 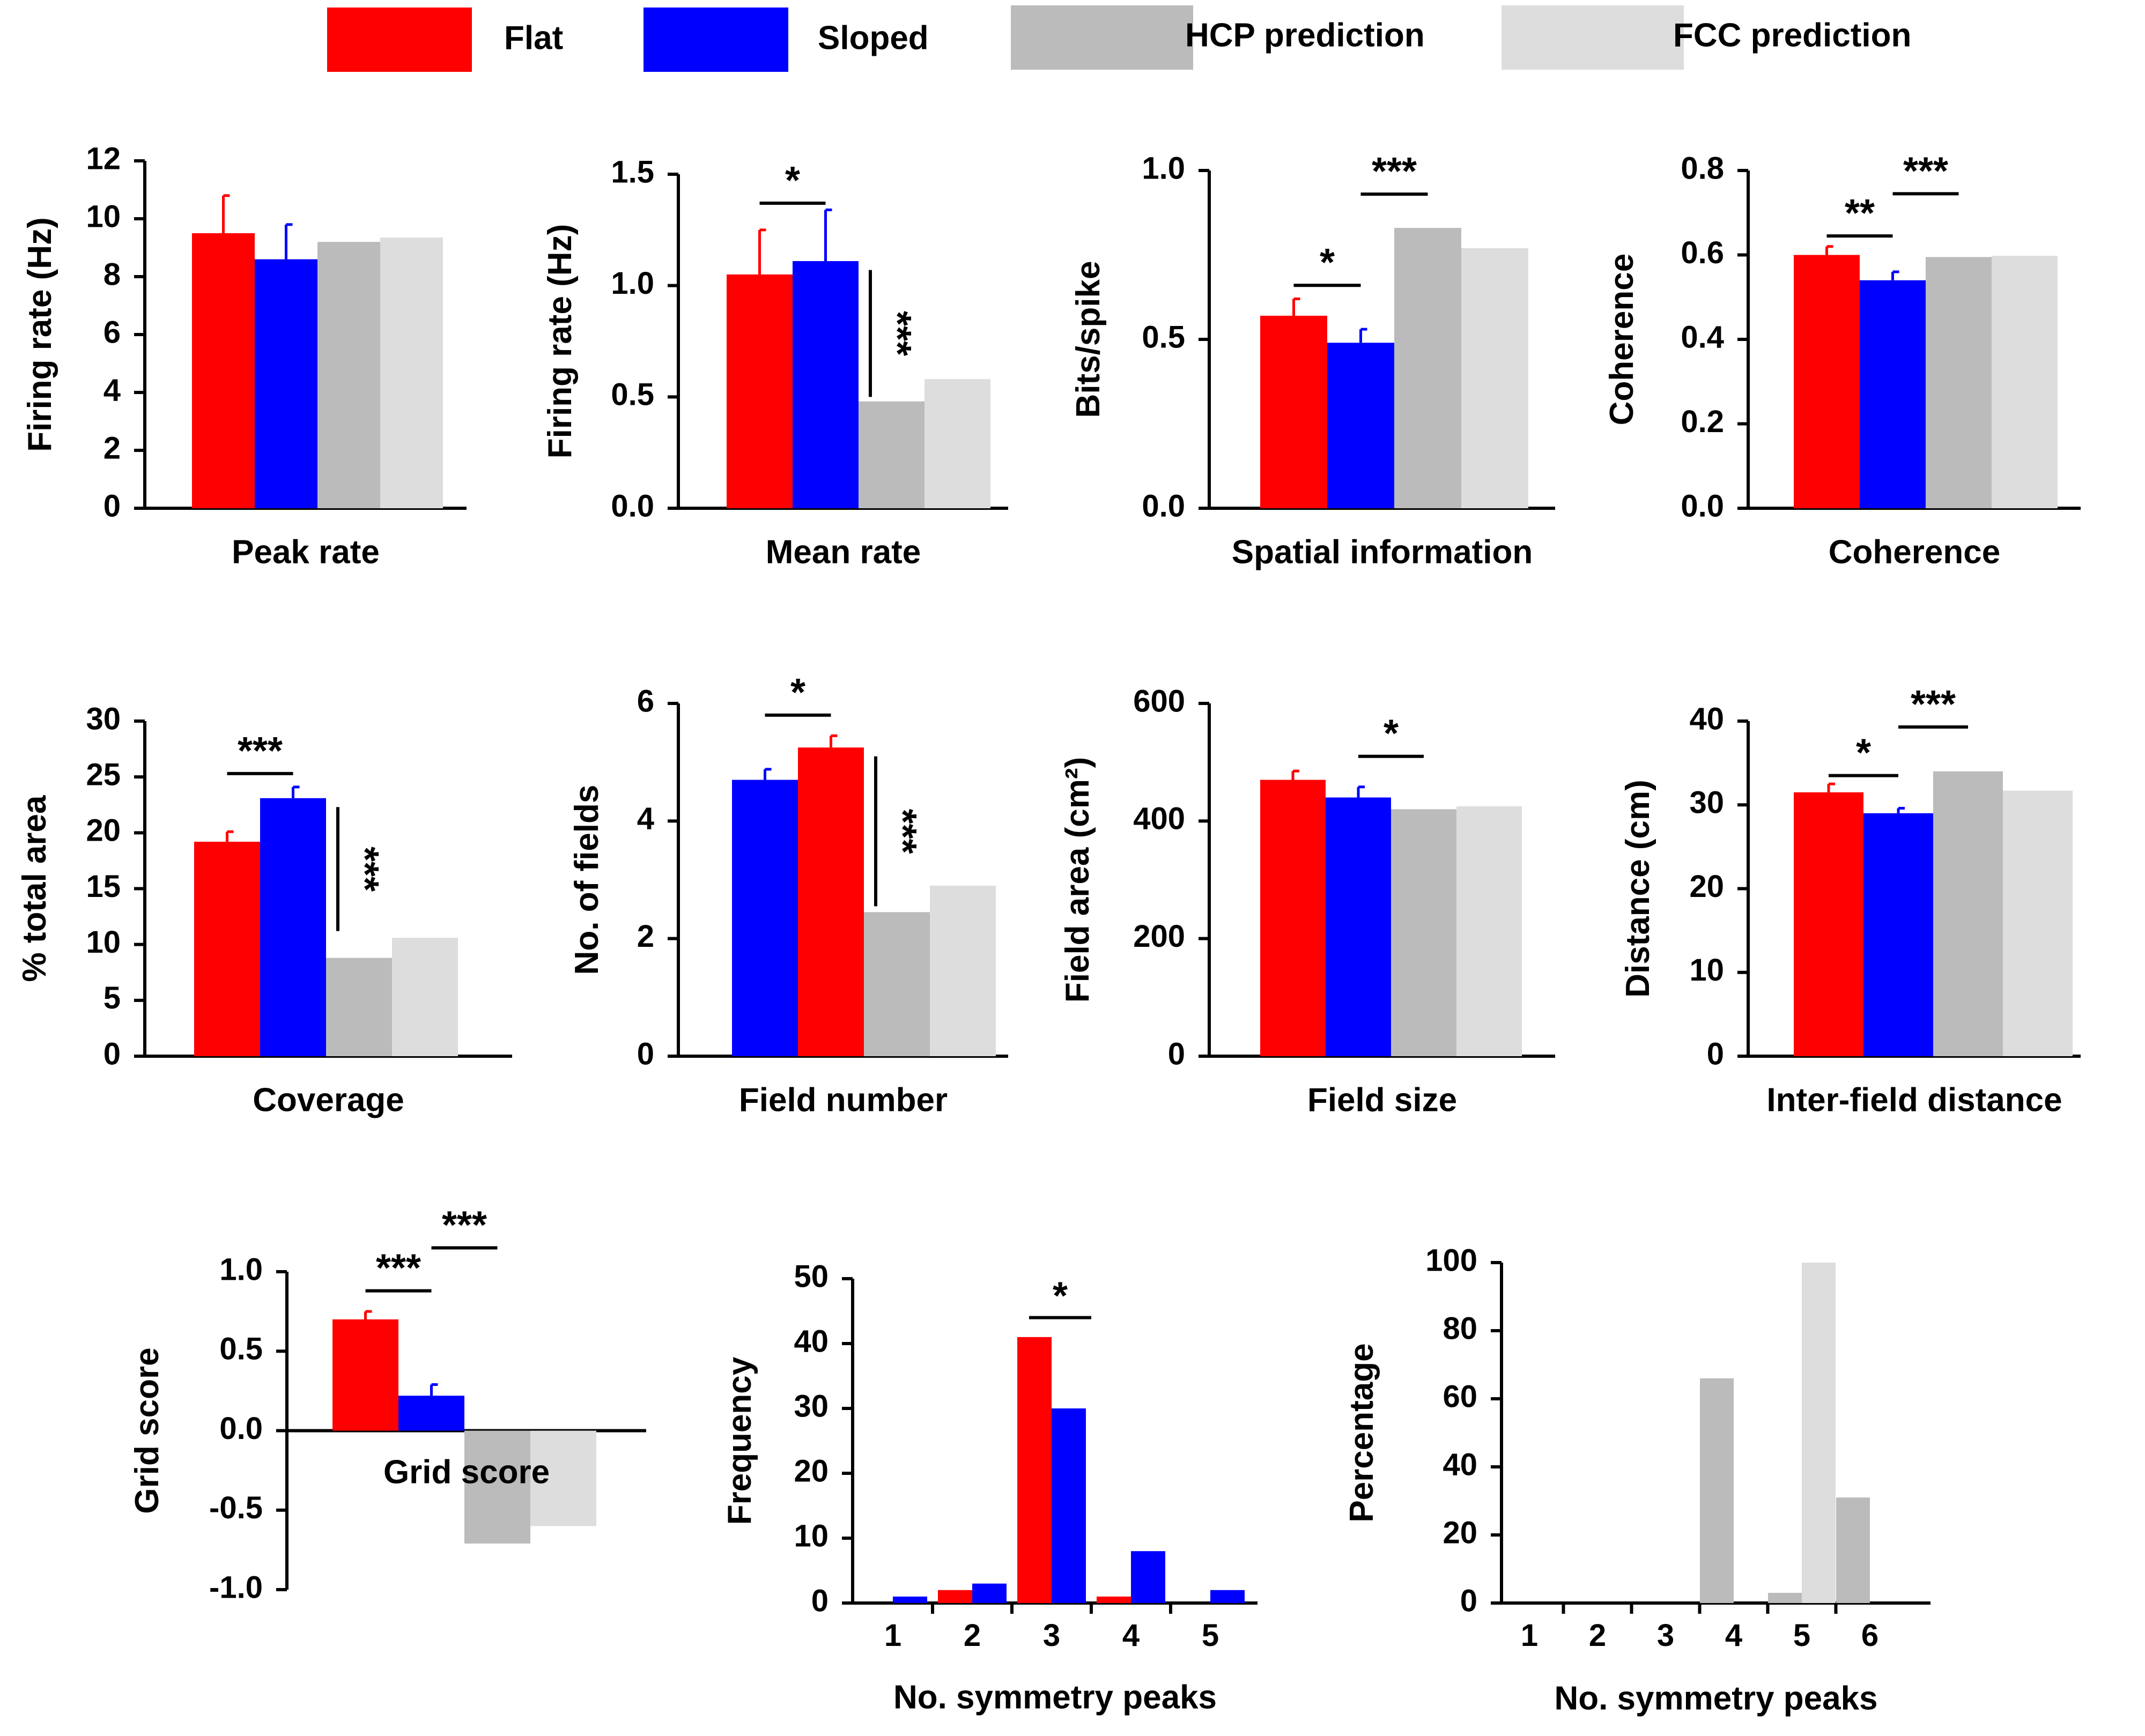 What do you see at coordinates (103, 887) in the screenshot?
I see `y-tick-label: 15` at bounding box center [103, 887].